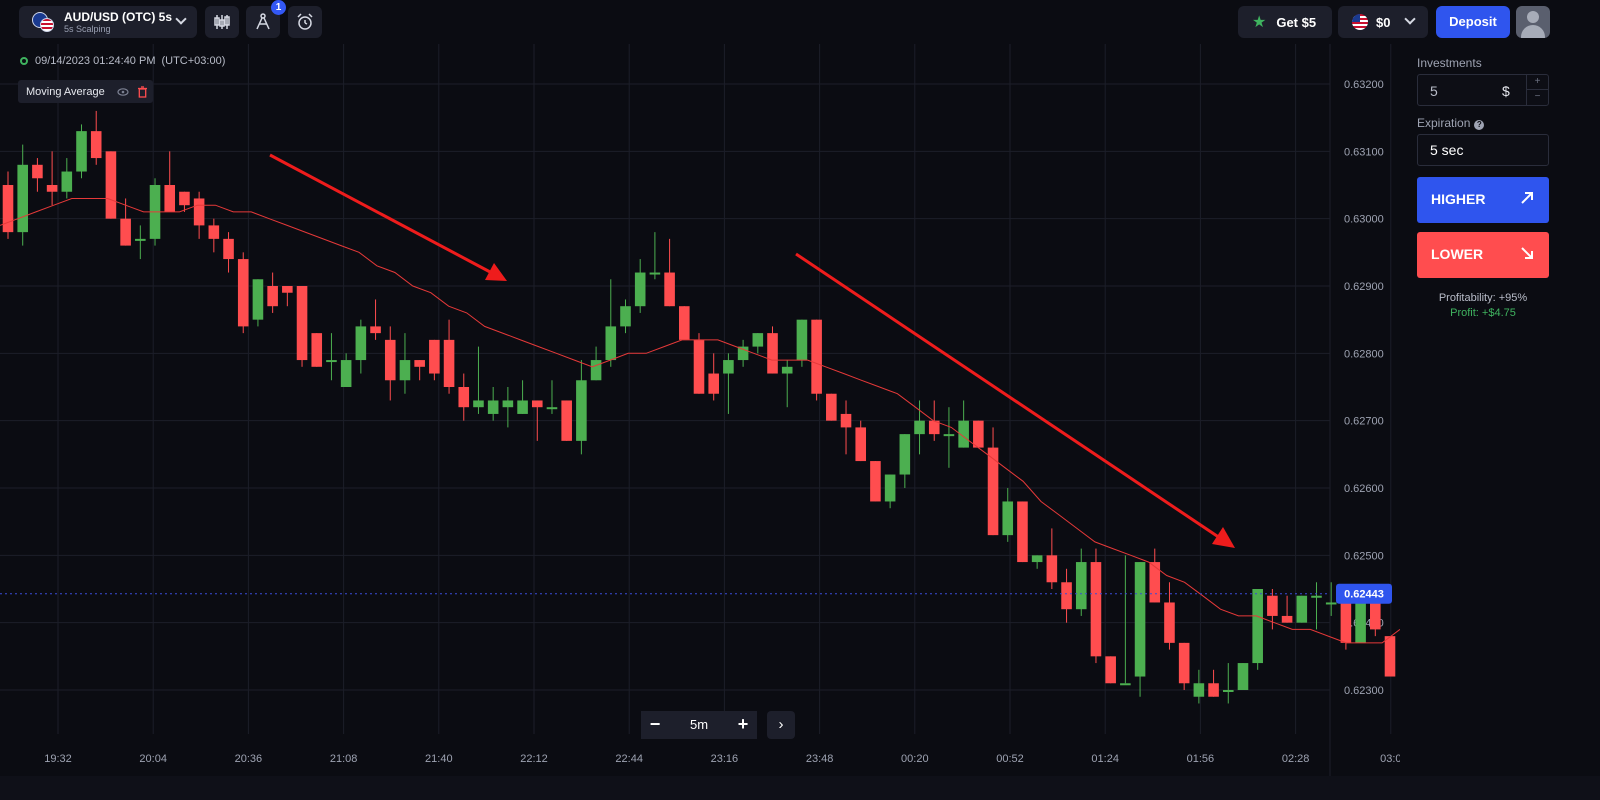 This screenshot has height=800, width=1600. I want to click on indicator-name: Moving Average, so click(65, 91).